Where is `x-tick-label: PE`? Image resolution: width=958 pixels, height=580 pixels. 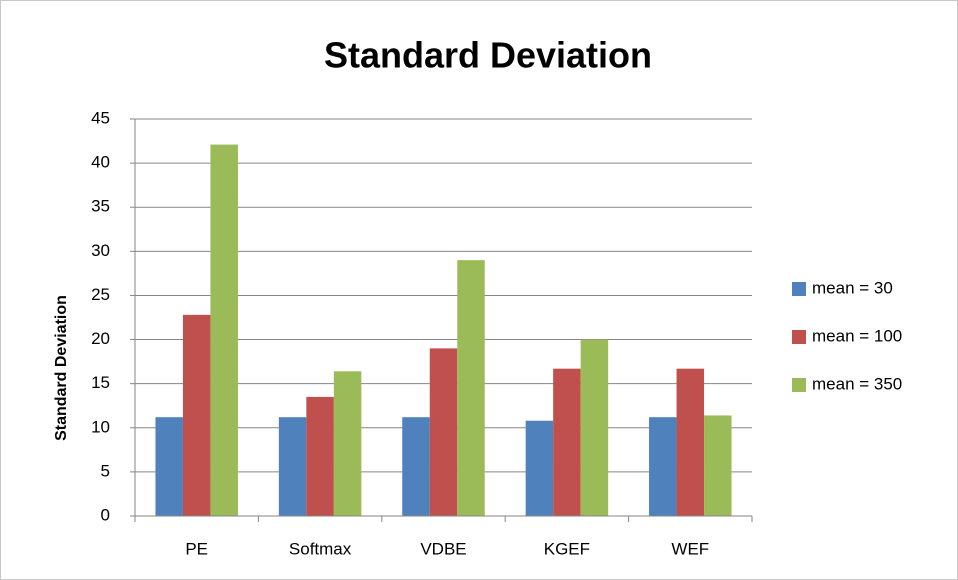 x-tick-label: PE is located at coordinates (196, 548).